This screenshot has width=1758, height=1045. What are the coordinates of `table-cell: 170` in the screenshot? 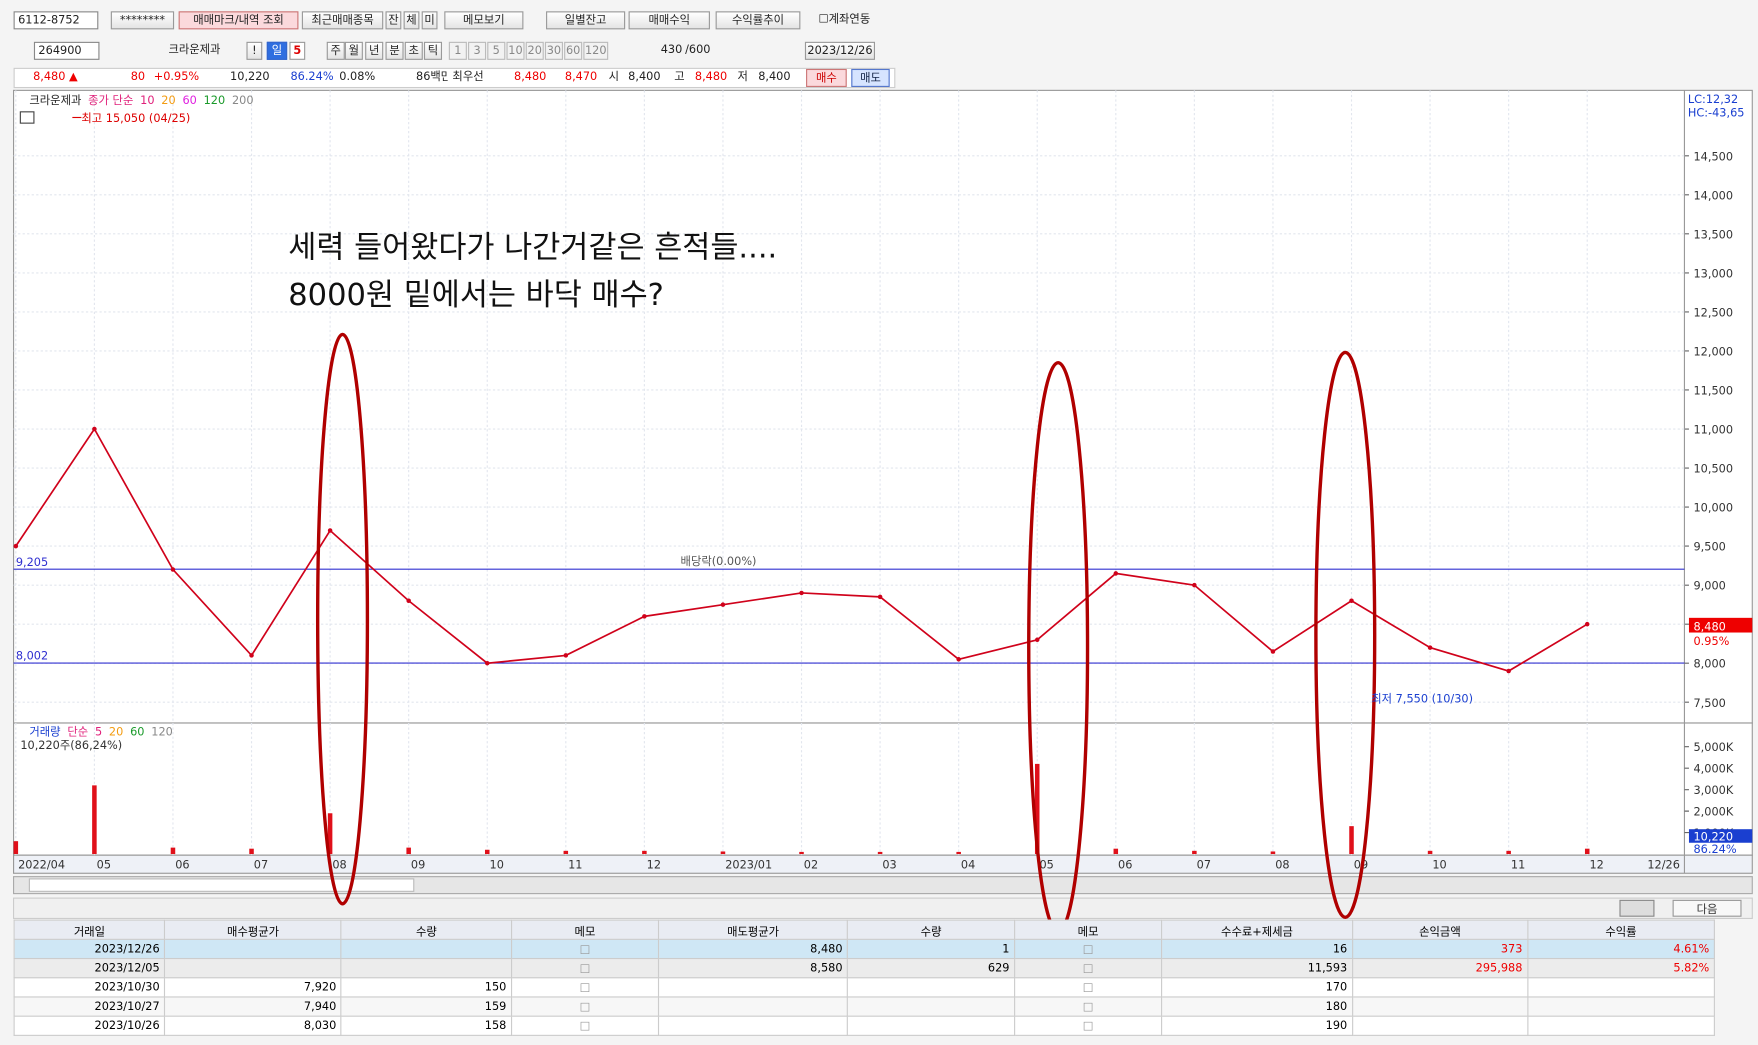 It's located at (1257, 987).